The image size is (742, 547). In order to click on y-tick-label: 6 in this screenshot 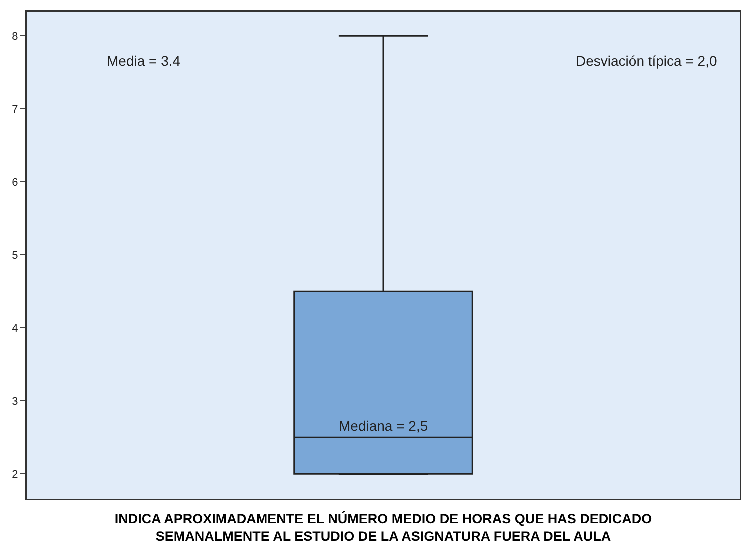, I will do `click(15, 182)`.